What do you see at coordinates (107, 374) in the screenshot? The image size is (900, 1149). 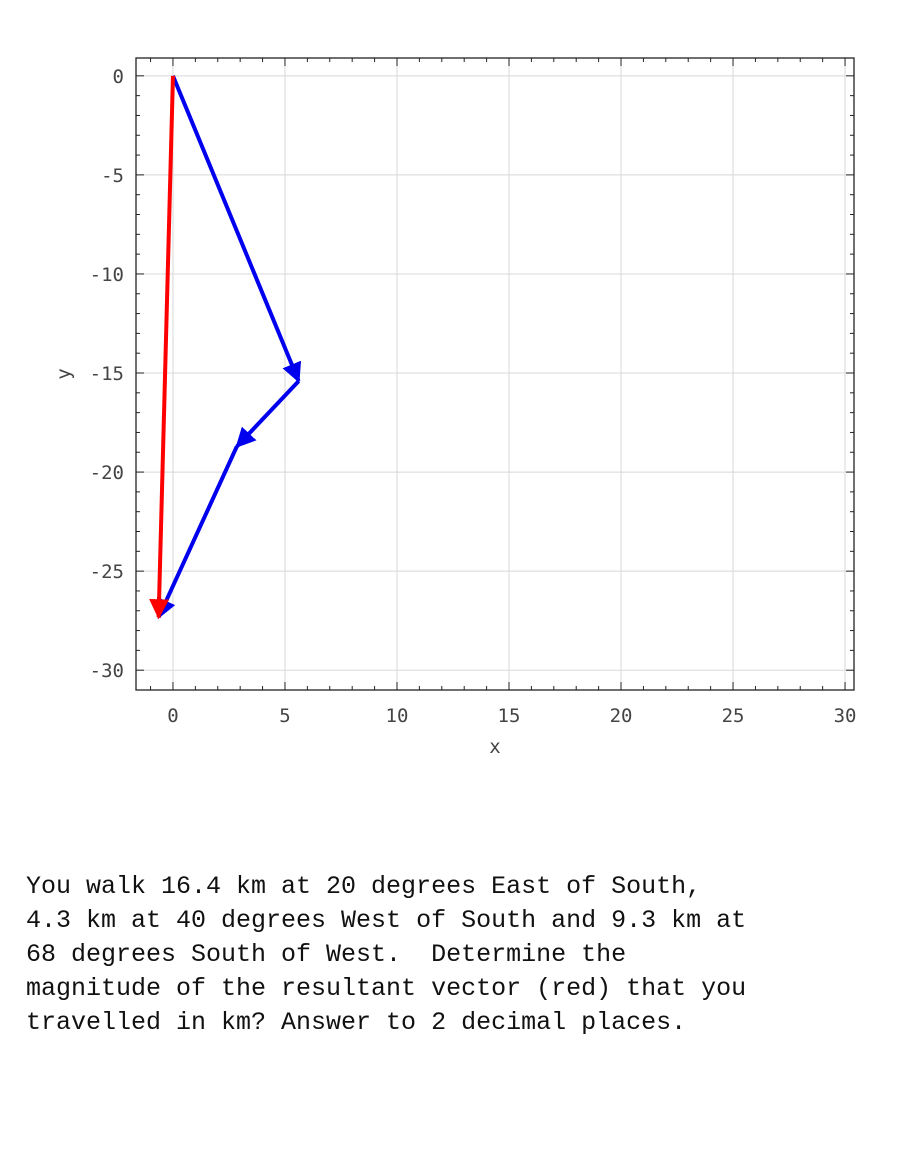 I see `y-tick-label: -15` at bounding box center [107, 374].